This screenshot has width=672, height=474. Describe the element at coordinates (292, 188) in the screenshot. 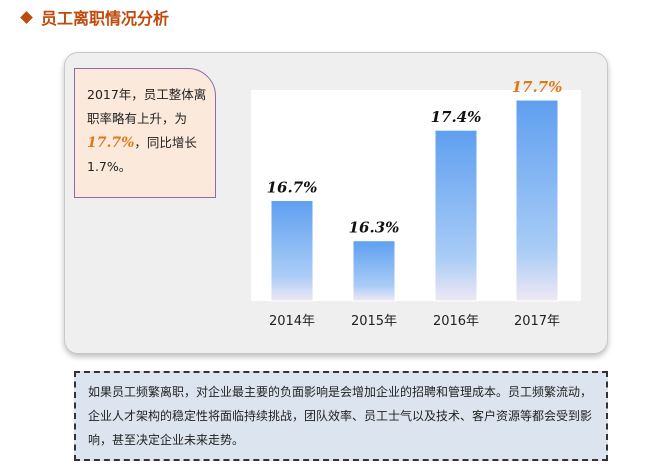

I see `data-label-0: 16.7%` at that location.